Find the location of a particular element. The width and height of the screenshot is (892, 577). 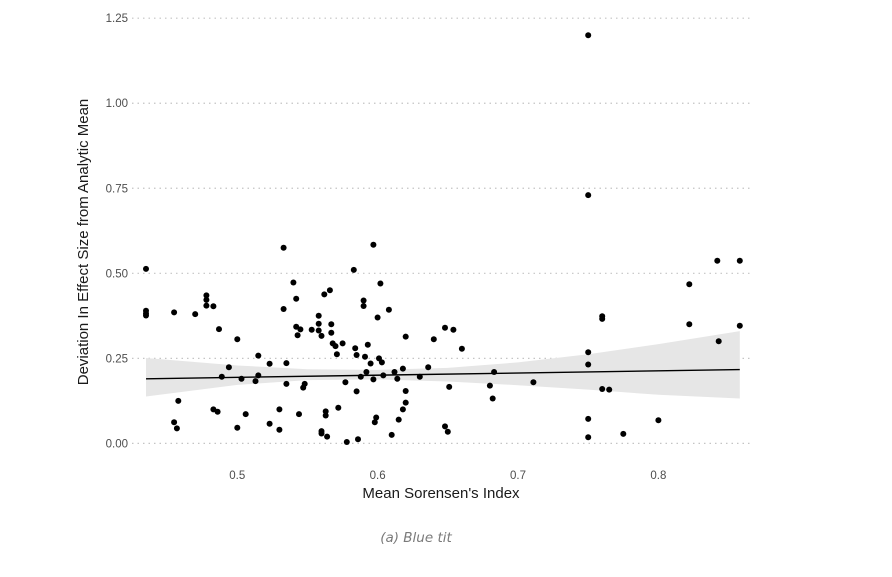

x-tick-labels: 0.5 0.6 0.7 0.8 is located at coordinates (447, 476).